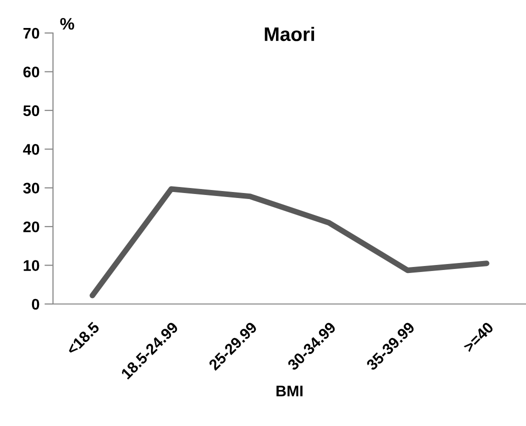 The width and height of the screenshot is (526, 426). Describe the element at coordinates (31, 110) in the screenshot. I see `y-tick-label: 50` at that location.